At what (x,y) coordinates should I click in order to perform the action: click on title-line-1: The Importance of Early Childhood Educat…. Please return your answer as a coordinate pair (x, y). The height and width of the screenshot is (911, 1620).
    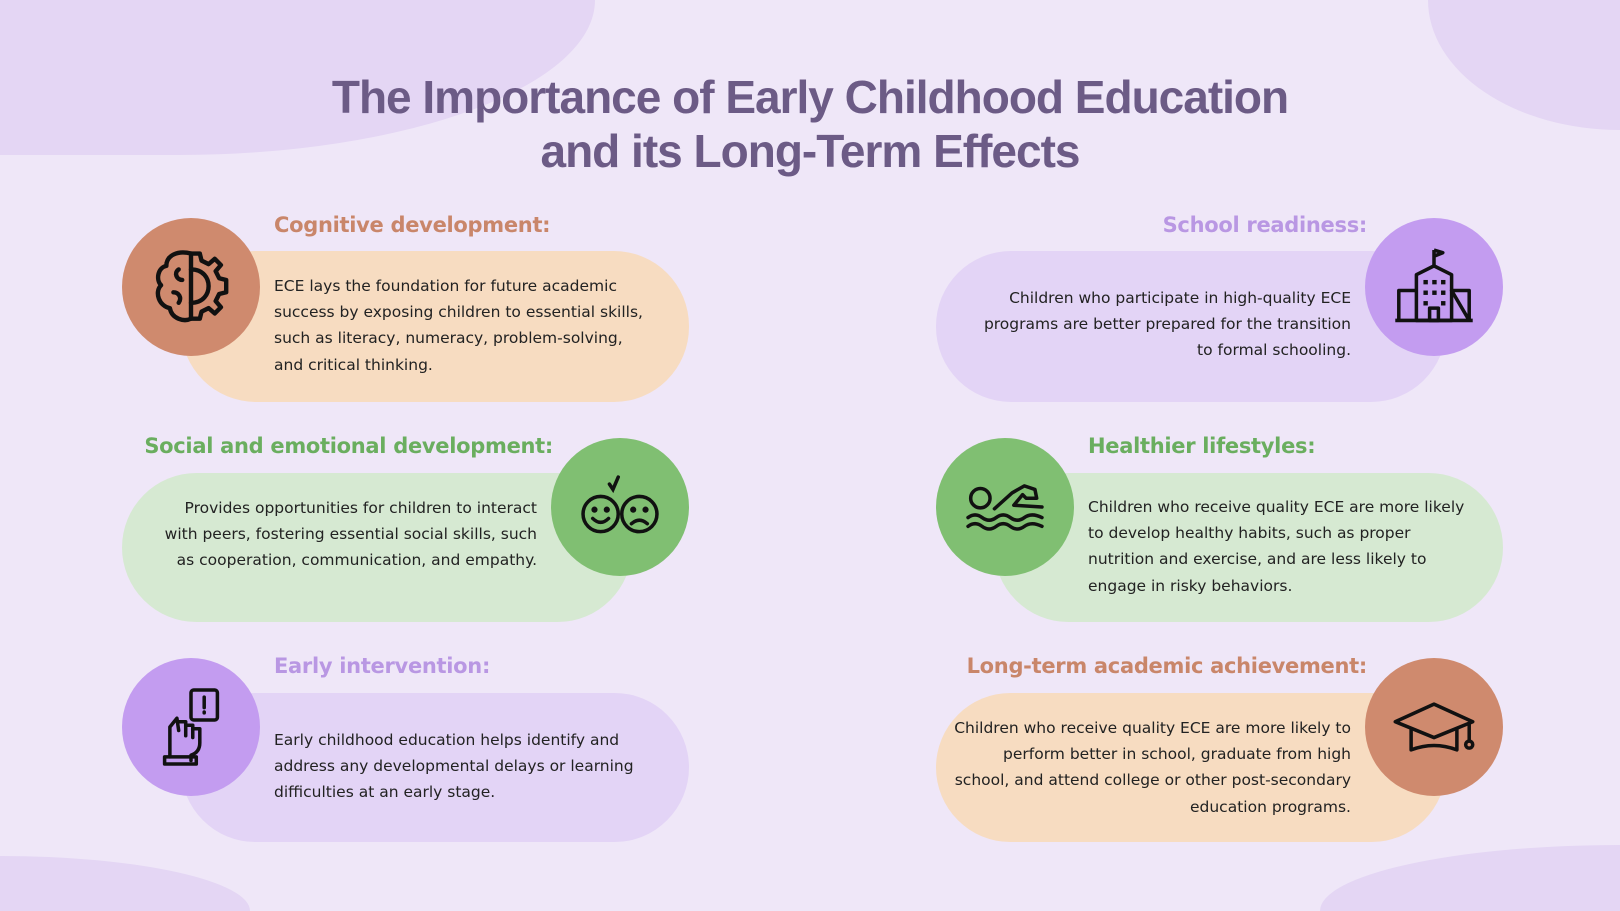
    Looking at the image, I should click on (810, 97).